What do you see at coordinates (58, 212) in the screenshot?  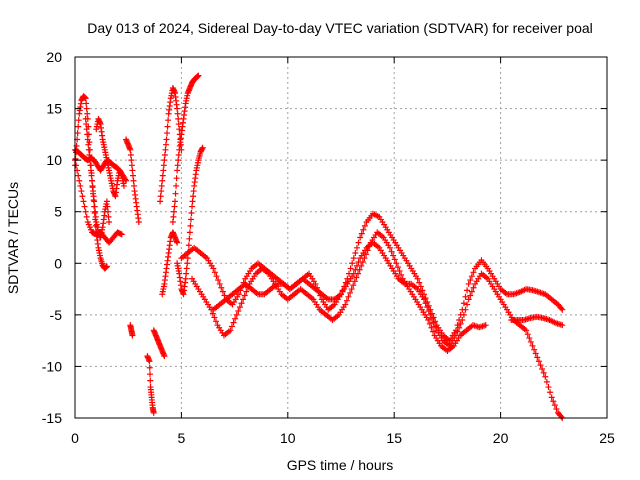 I see `y-tick-label: 5` at bounding box center [58, 212].